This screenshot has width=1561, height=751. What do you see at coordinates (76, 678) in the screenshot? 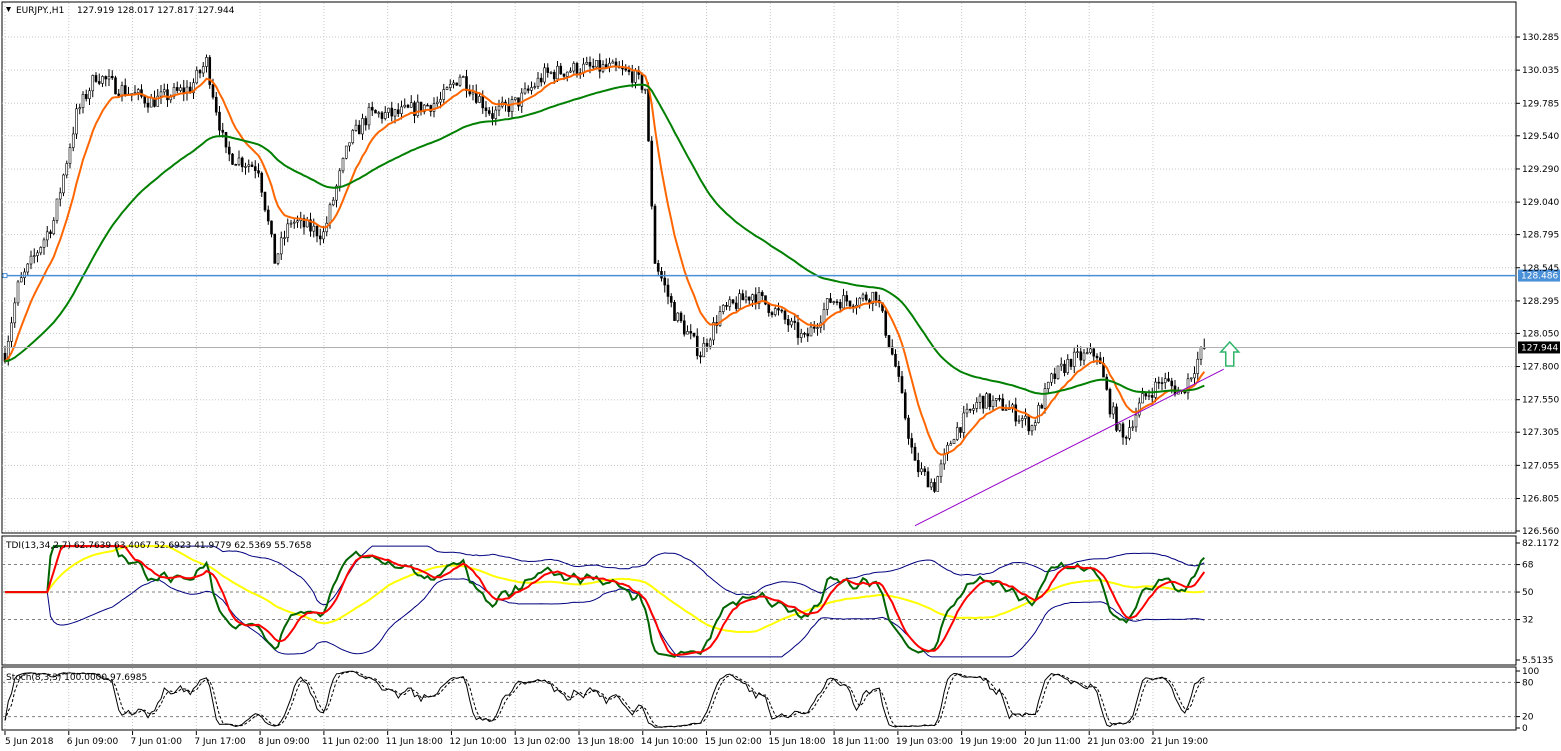
I see `stoch-label: Stoch(8,3,3) 100.0000 97.6985` at bounding box center [76, 678].